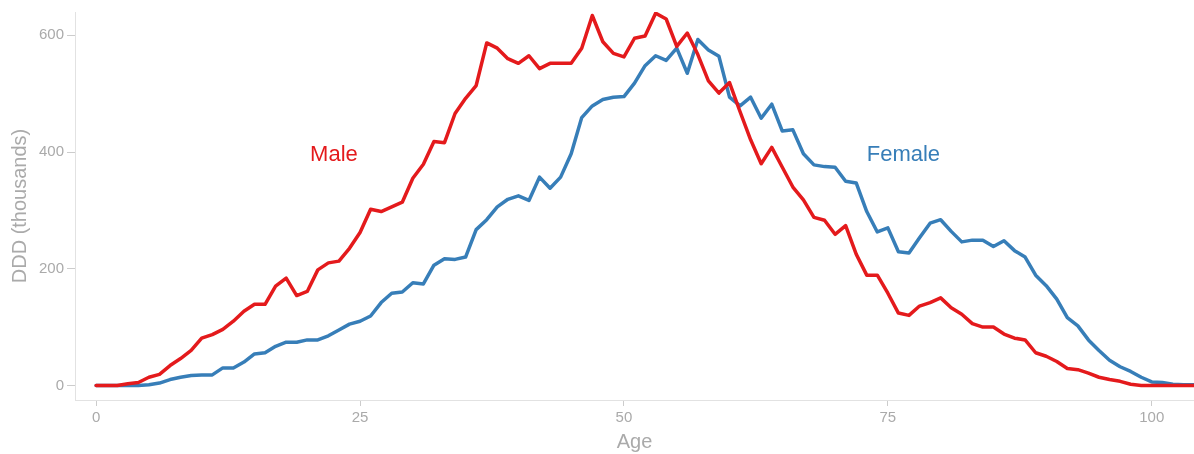 The height and width of the screenshot is (454, 1194). Describe the element at coordinates (1152, 417) in the screenshot. I see `x-tick-label: 100` at that location.